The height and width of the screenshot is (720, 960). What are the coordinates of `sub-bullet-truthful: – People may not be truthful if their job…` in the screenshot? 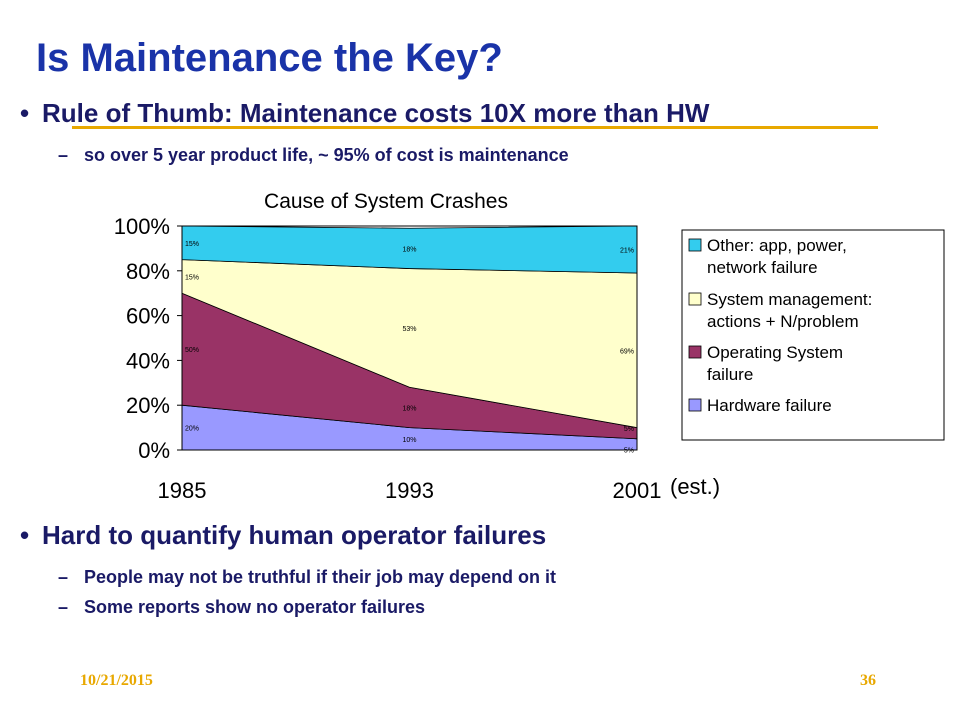 It's located at (307, 577).